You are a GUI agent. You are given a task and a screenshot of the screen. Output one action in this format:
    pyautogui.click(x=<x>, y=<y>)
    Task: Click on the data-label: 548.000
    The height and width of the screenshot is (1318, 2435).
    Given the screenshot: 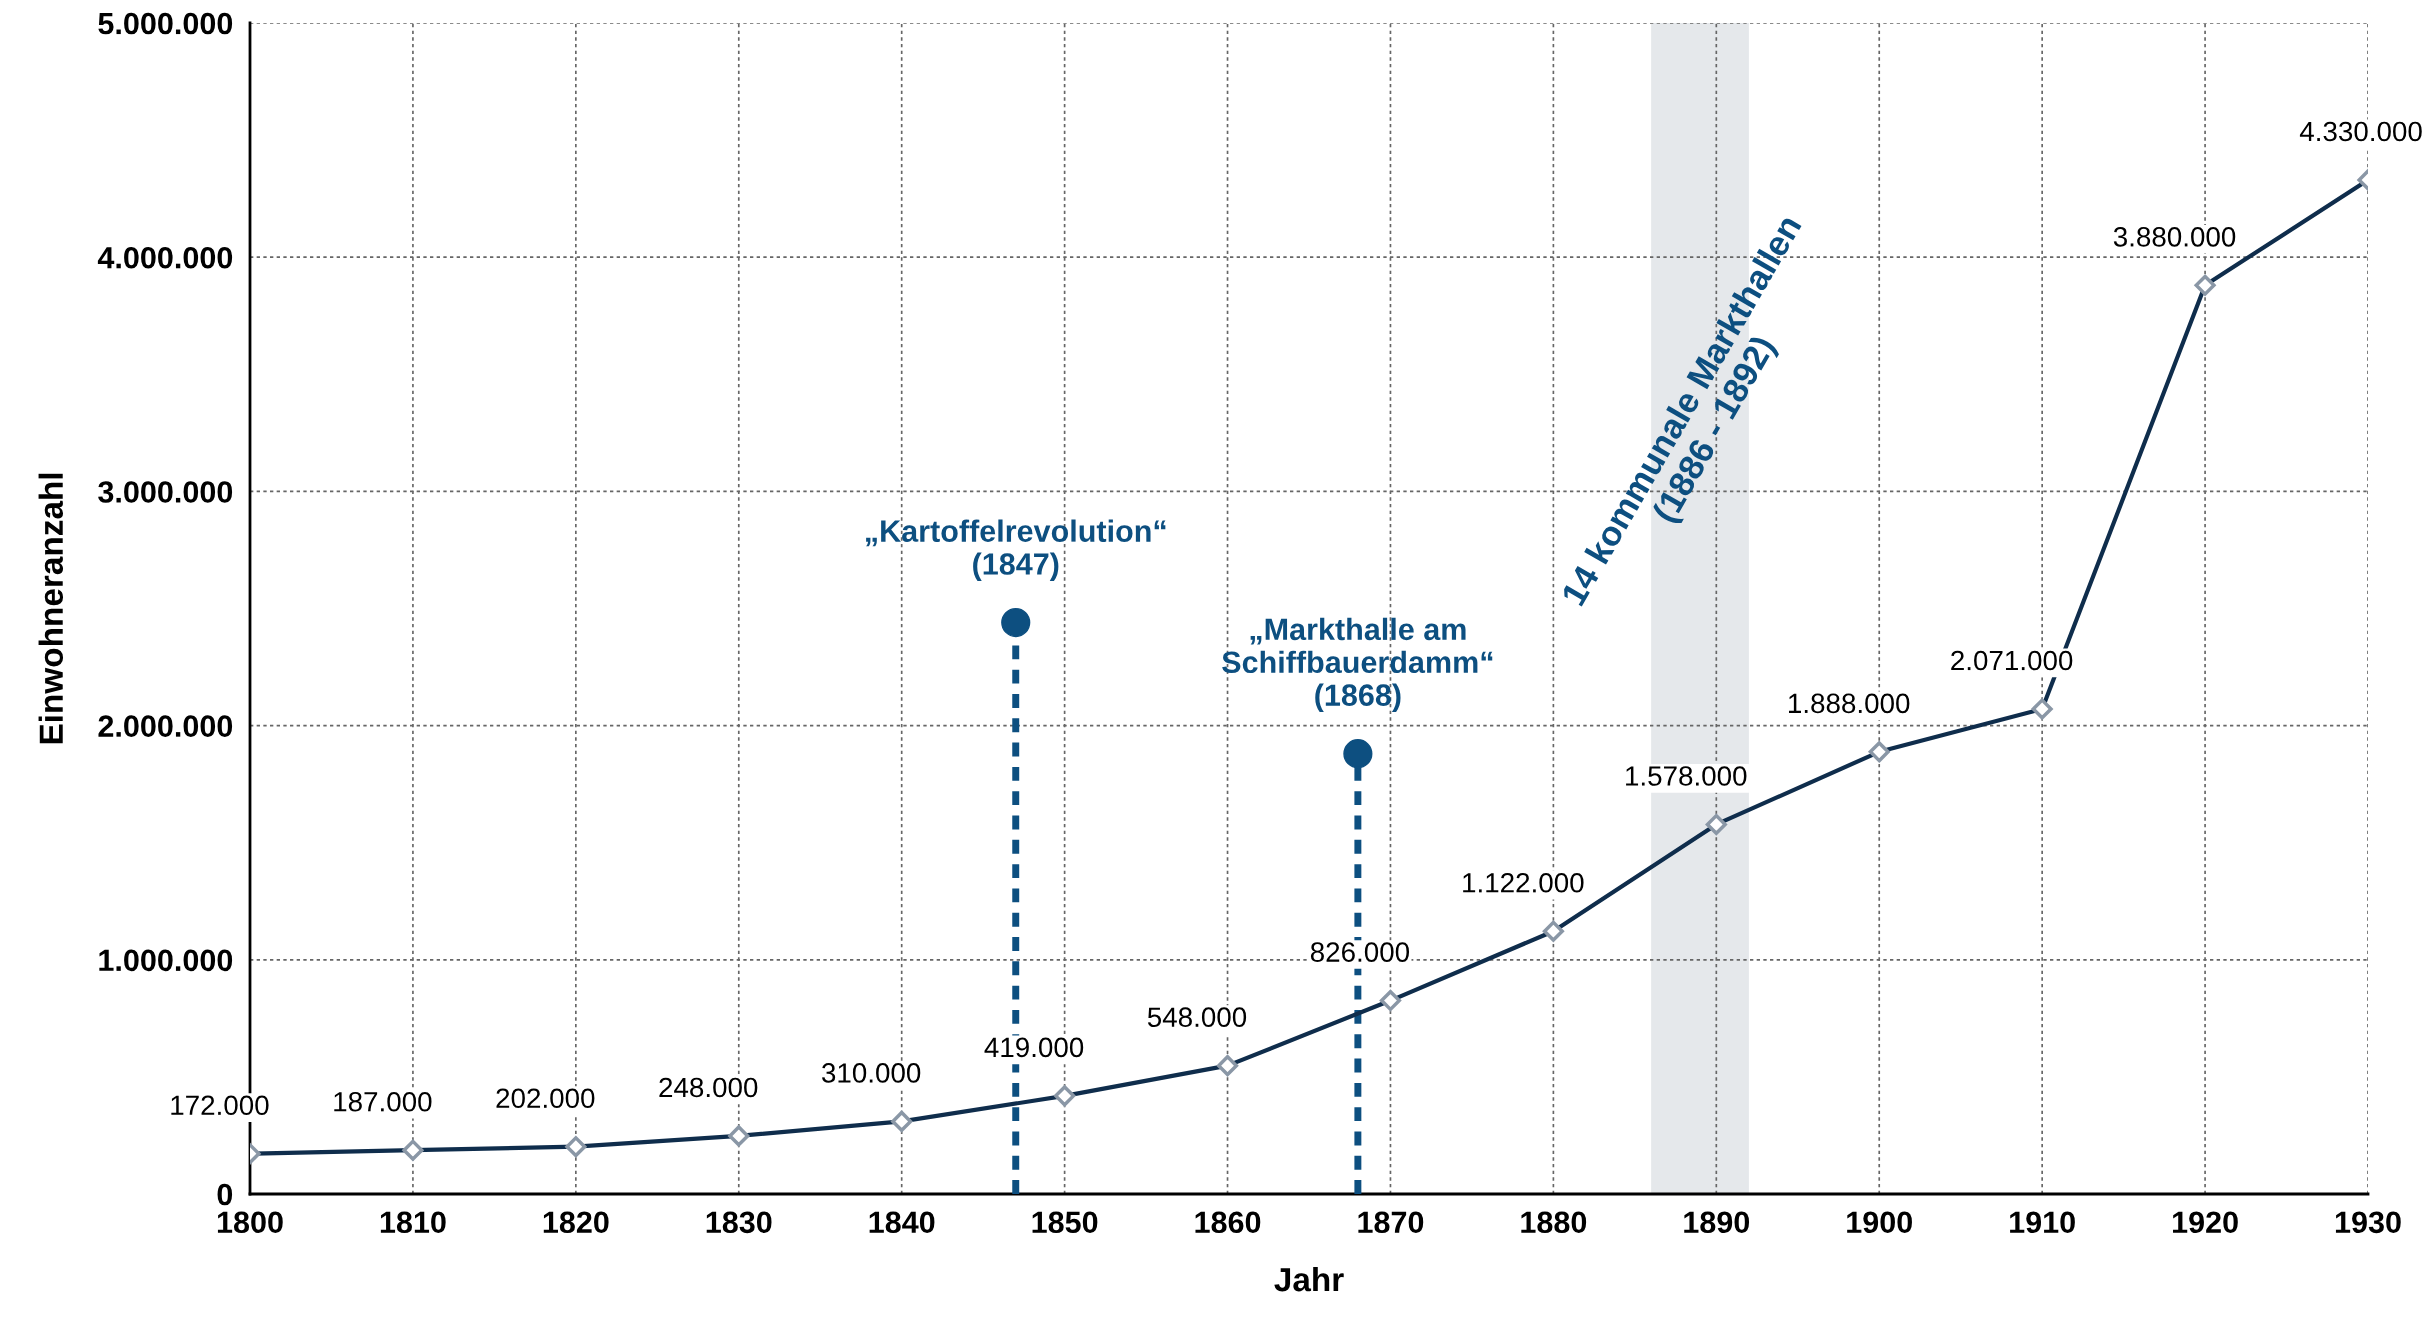 What is the action you would take?
    pyautogui.click(x=1197, y=1017)
    